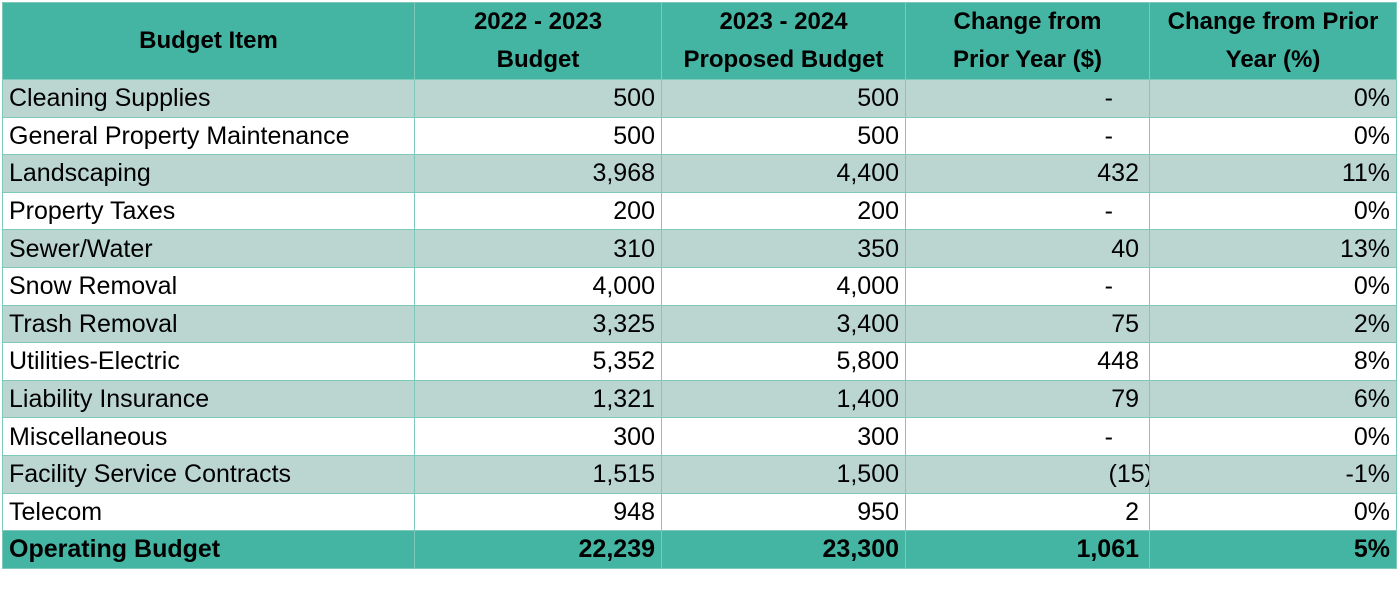 The width and height of the screenshot is (1400, 597). Describe the element at coordinates (208, 286) in the screenshot. I see `row-item: Snow Removal` at that location.